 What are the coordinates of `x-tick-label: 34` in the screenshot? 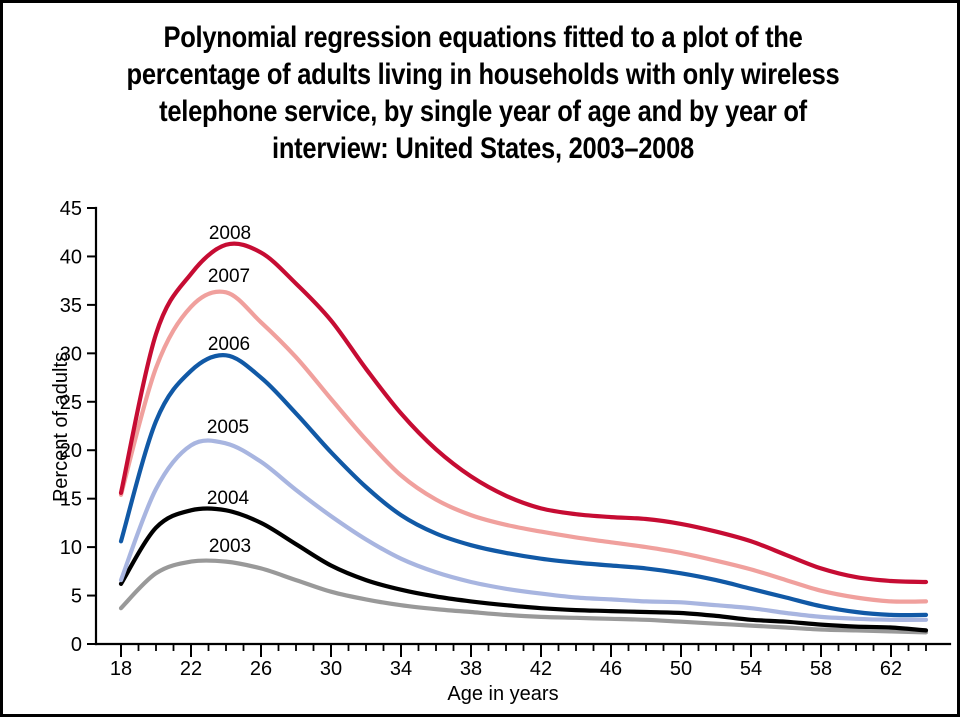 It's located at (401, 669).